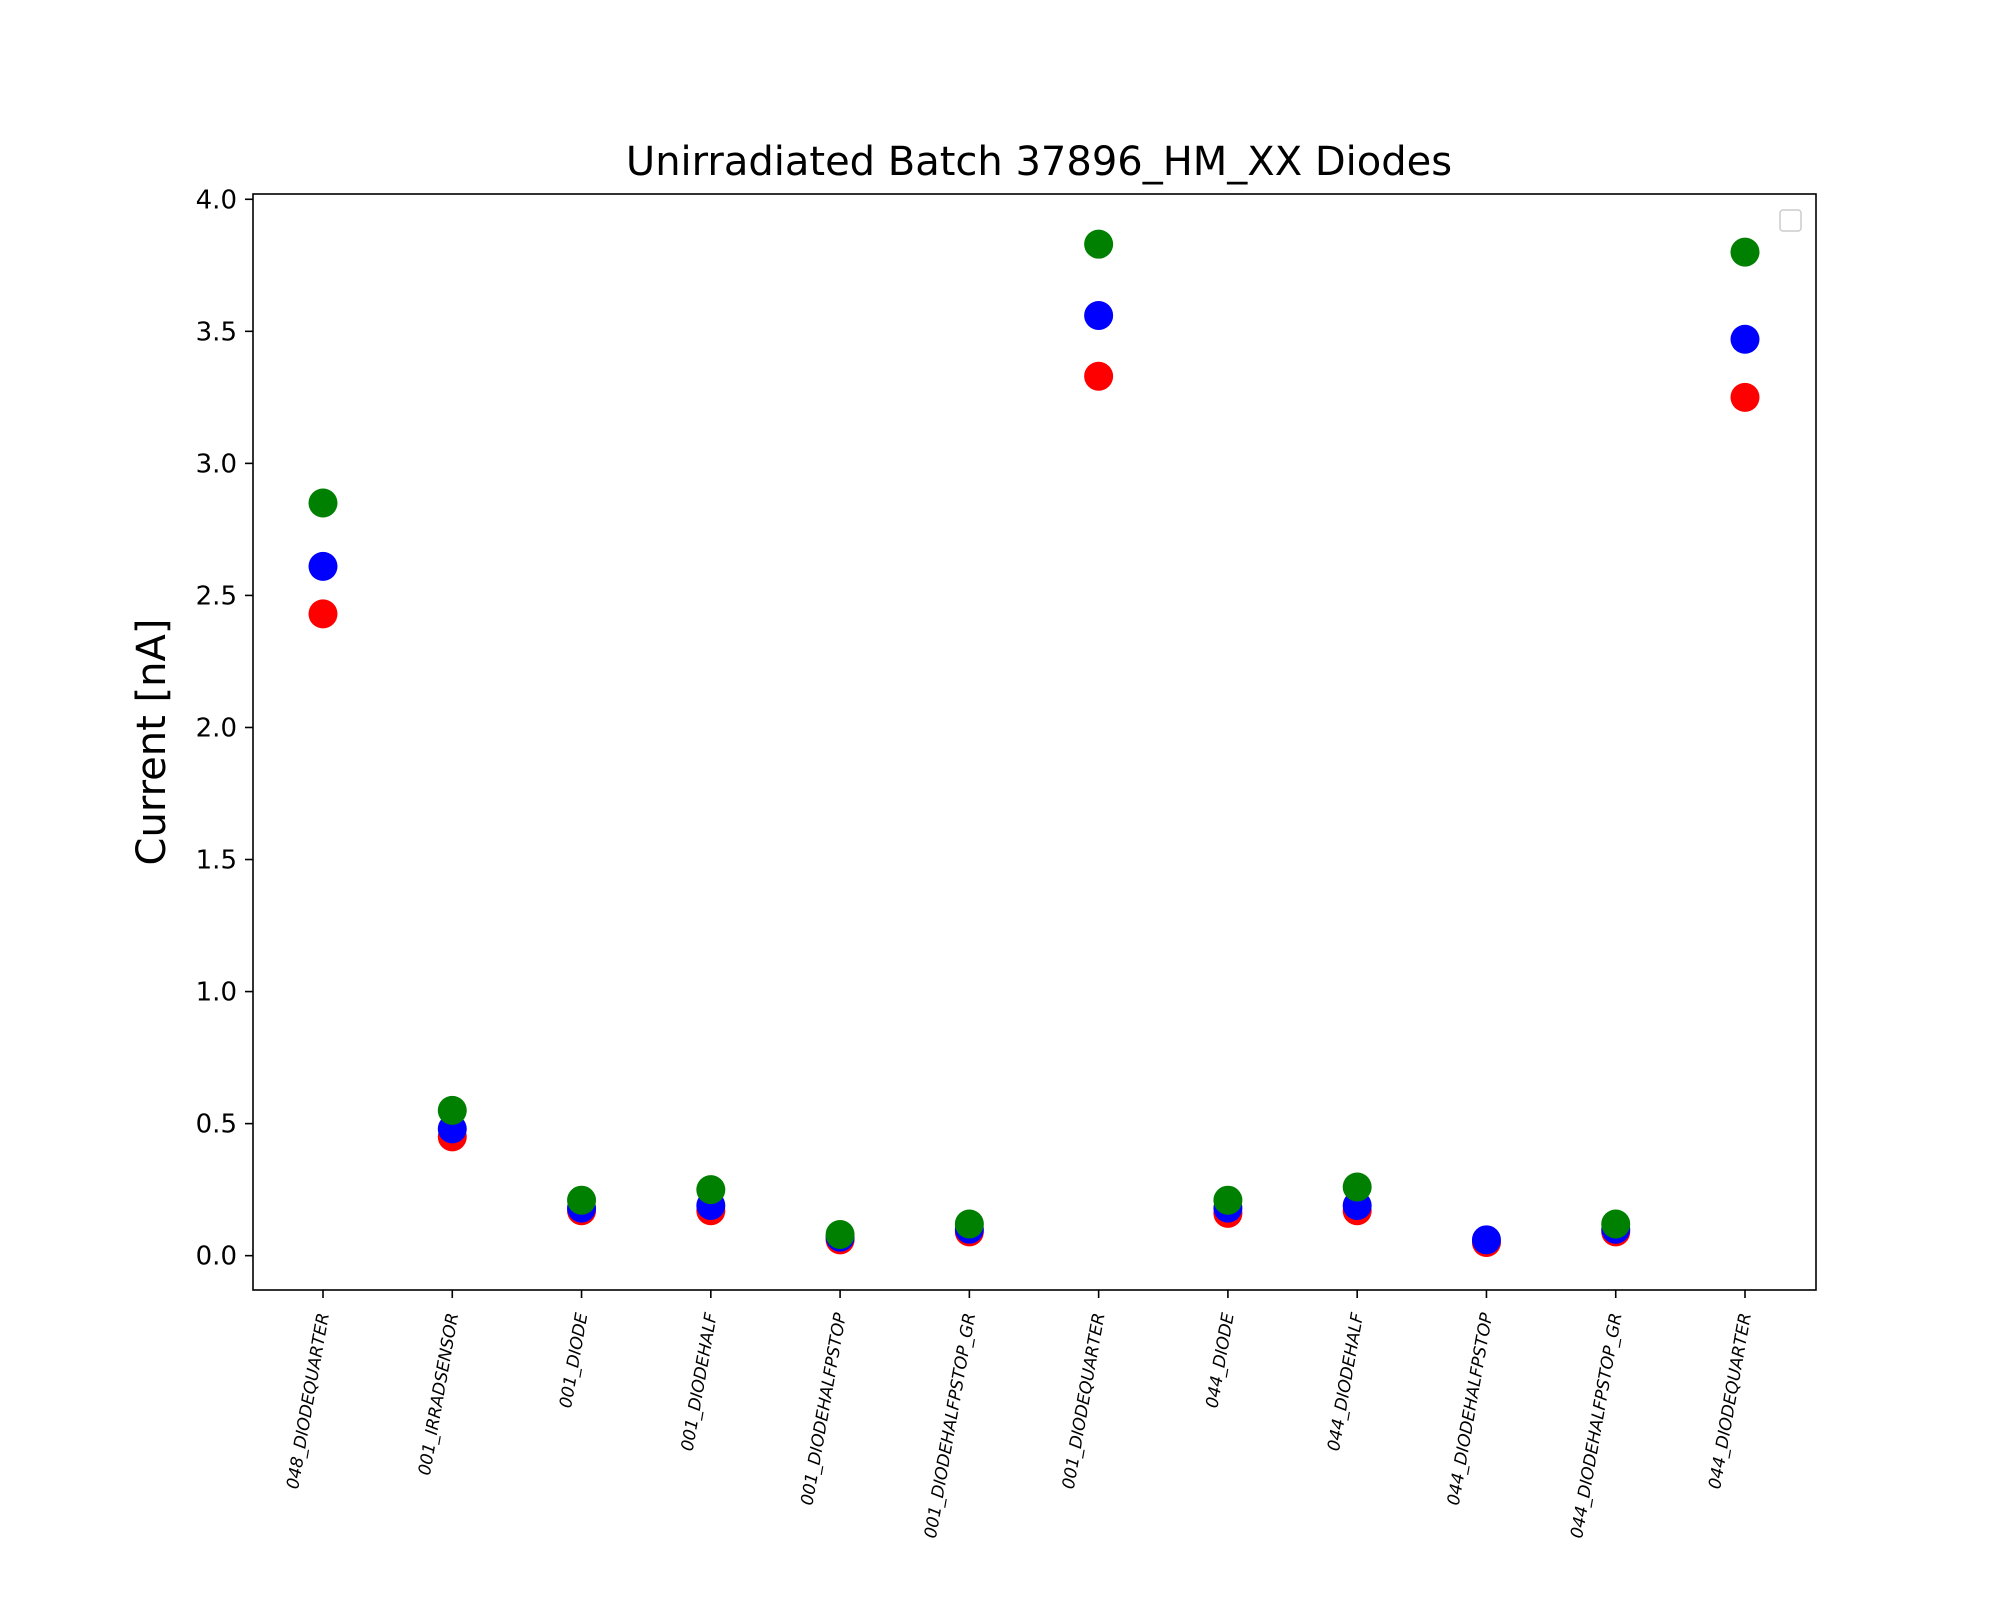  What do you see at coordinates (216, 332) in the screenshot?
I see `y-tick-label: 3.5` at bounding box center [216, 332].